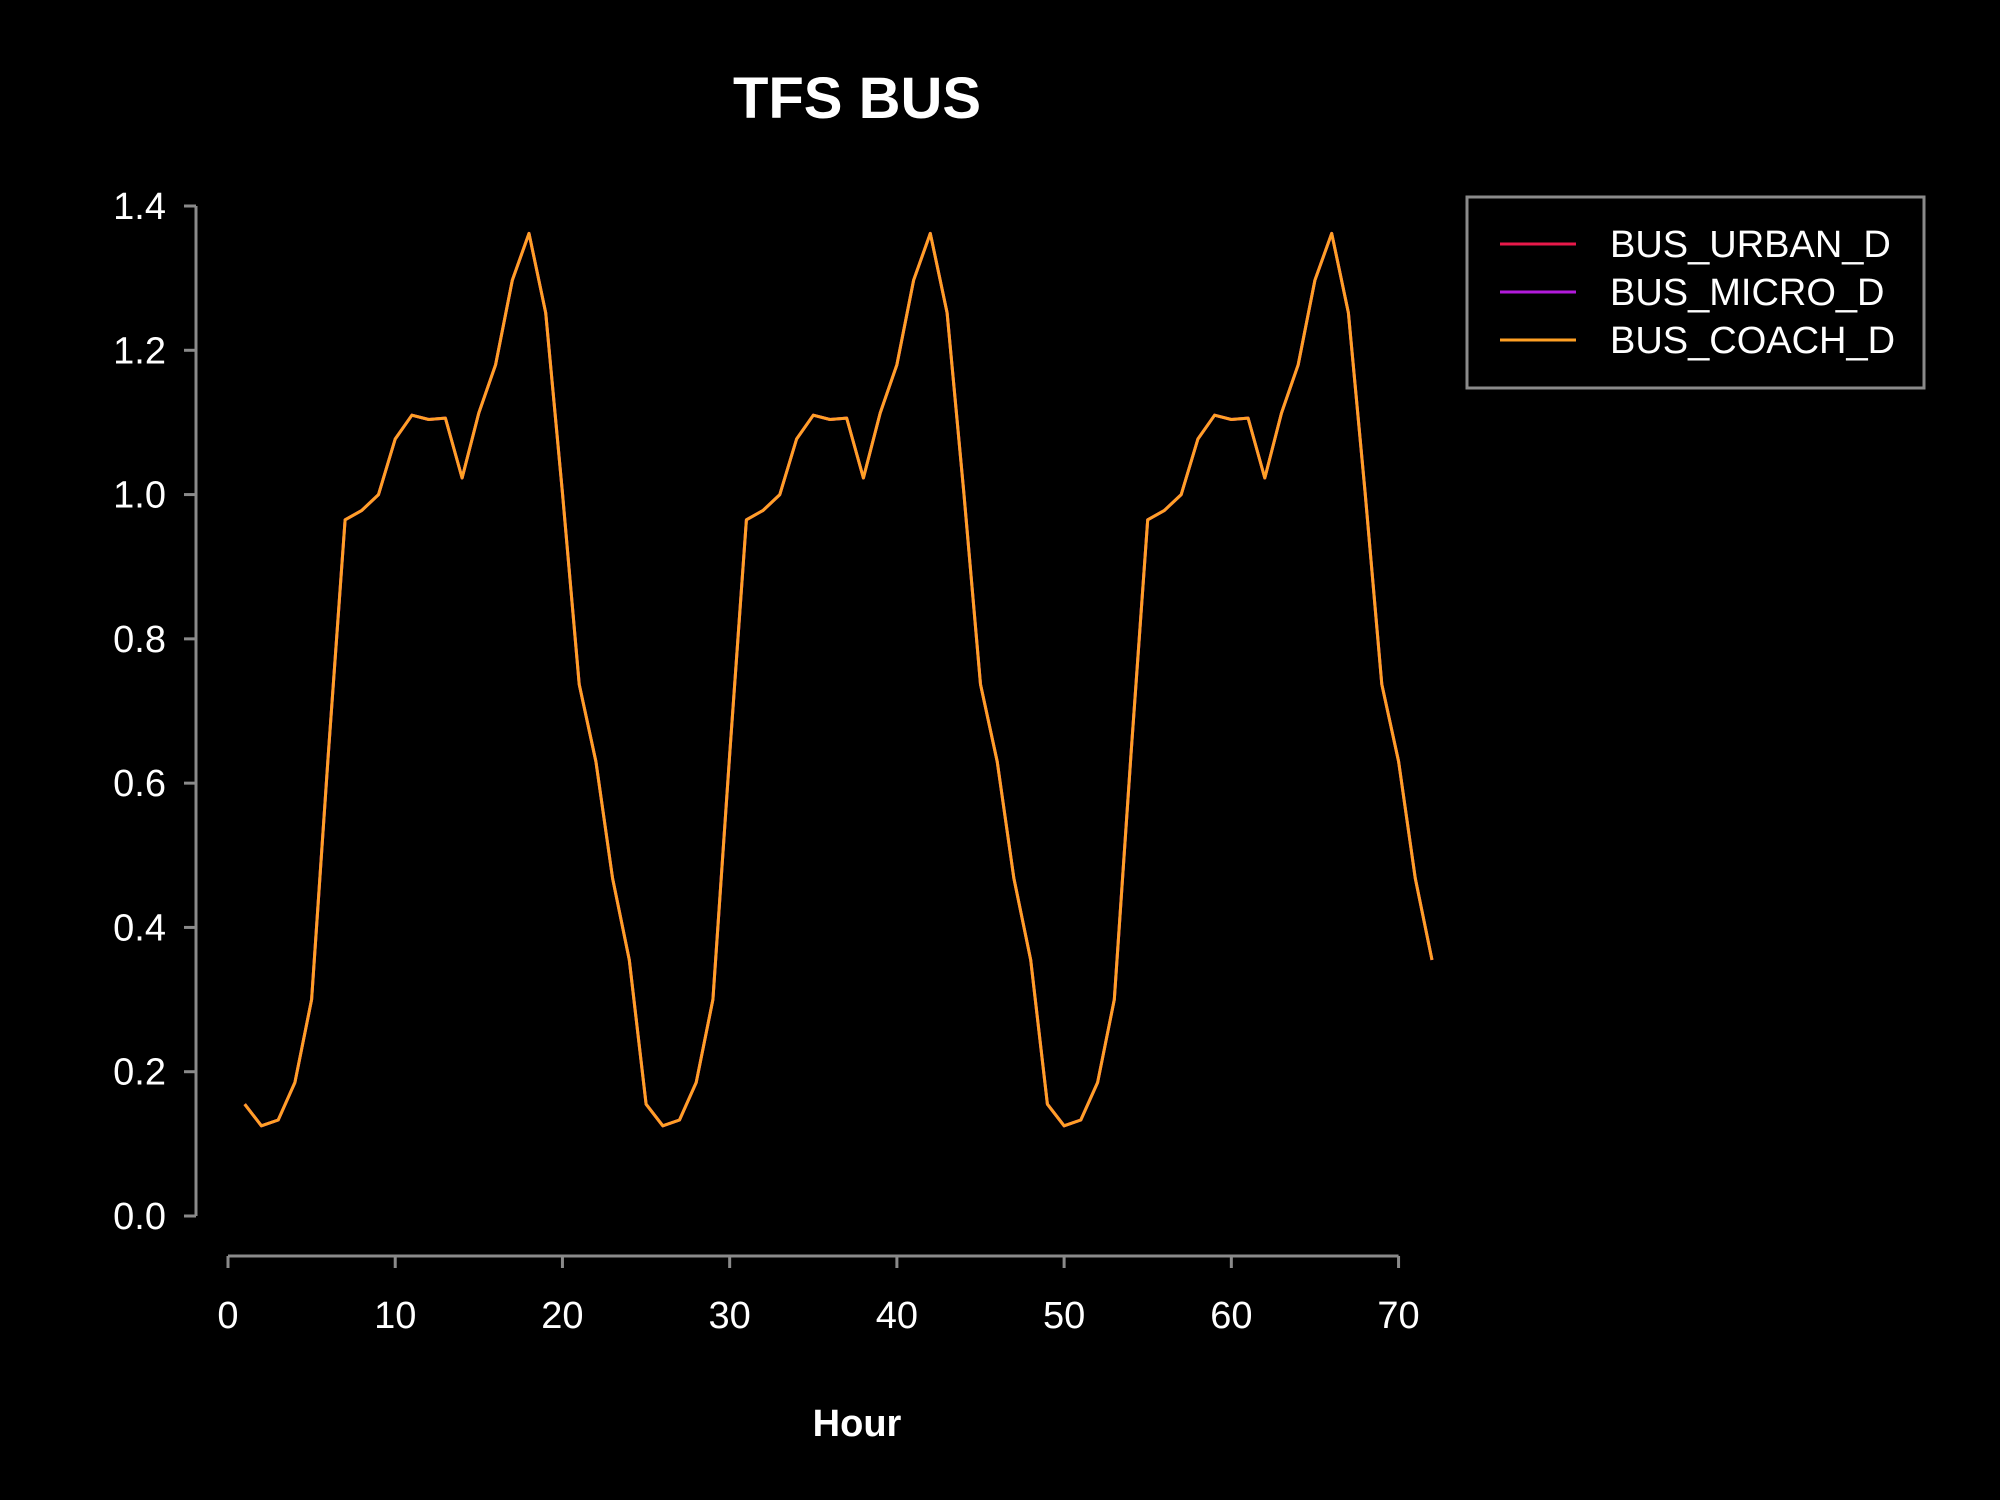 This screenshot has height=1500, width=2000. I want to click on x-axis: 0 10 20 30 40 50 60 70, so click(818, 1295).